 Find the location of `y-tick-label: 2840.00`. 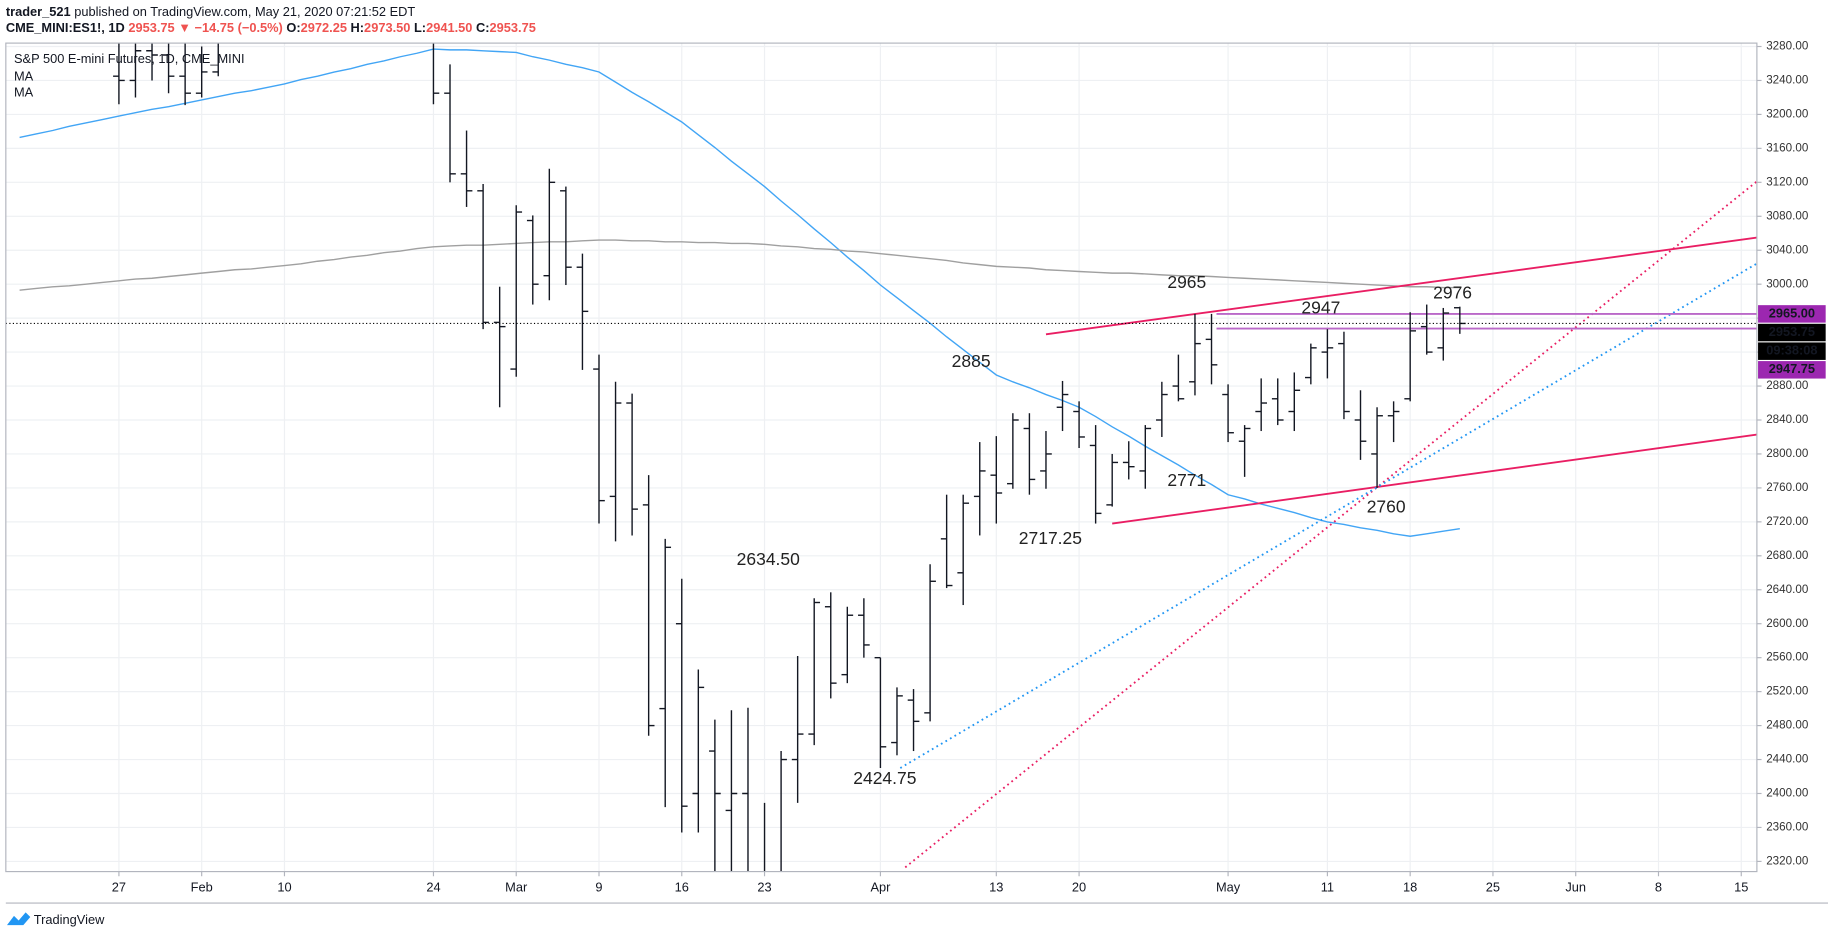

y-tick-label: 2840.00 is located at coordinates (1787, 419).